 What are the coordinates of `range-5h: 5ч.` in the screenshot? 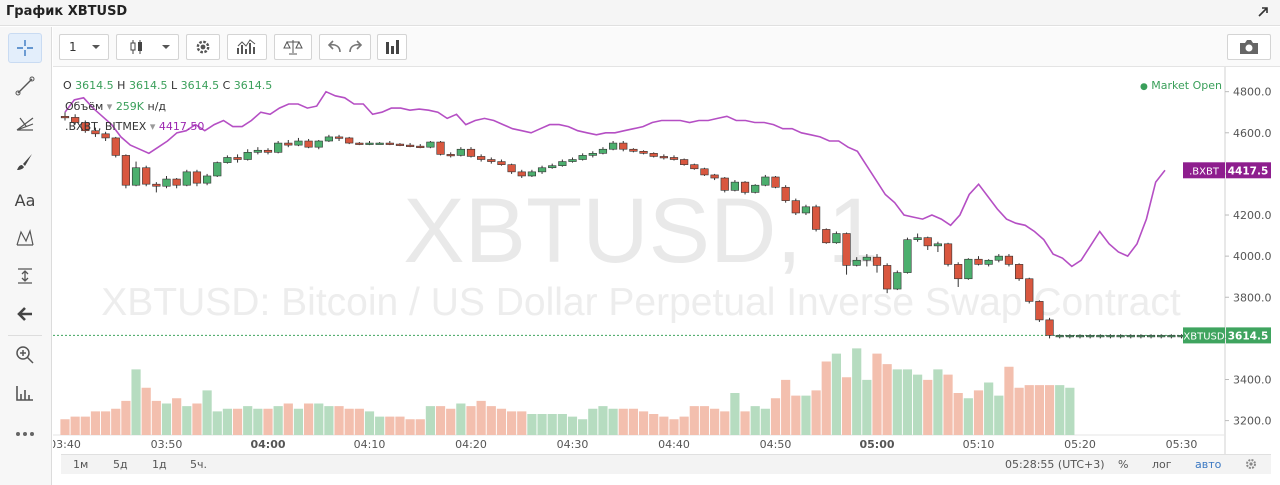 It's located at (198, 464).